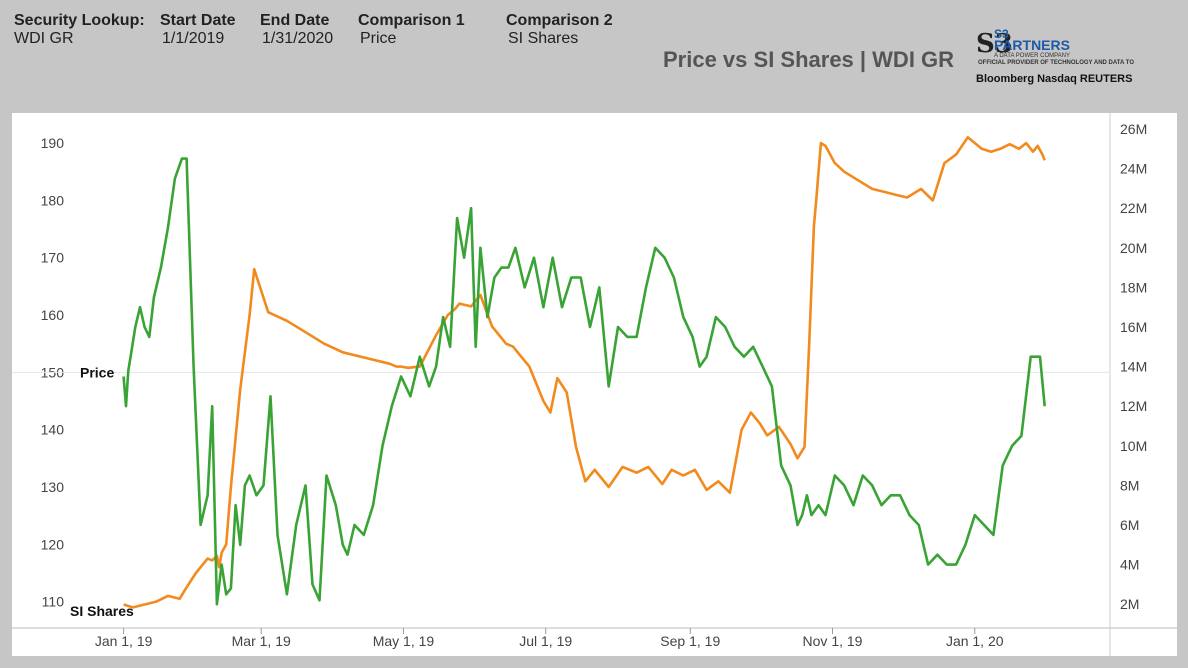 The image size is (1188, 668). Describe the element at coordinates (690, 641) in the screenshot. I see `x-tick-label: Sep 1, 19` at that location.